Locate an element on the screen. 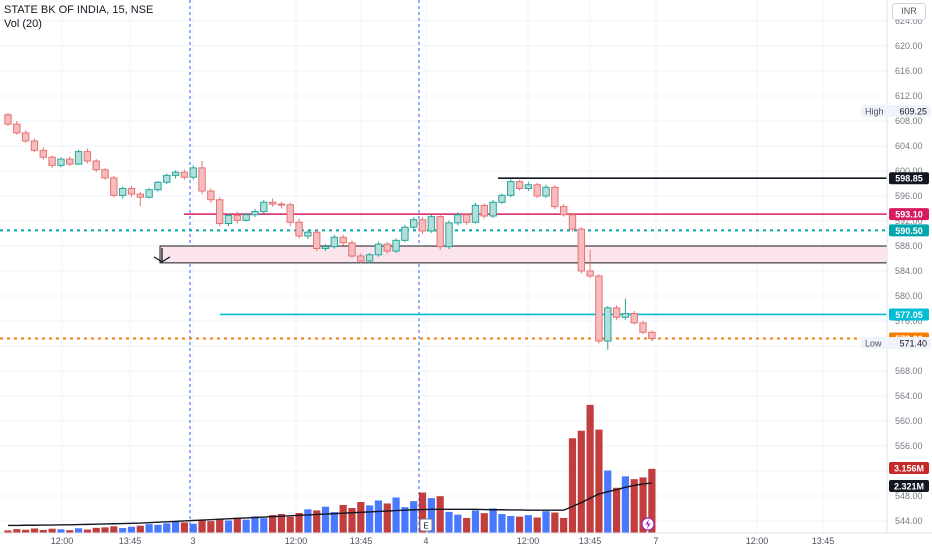  supply-zone is located at coordinates (520, 254).